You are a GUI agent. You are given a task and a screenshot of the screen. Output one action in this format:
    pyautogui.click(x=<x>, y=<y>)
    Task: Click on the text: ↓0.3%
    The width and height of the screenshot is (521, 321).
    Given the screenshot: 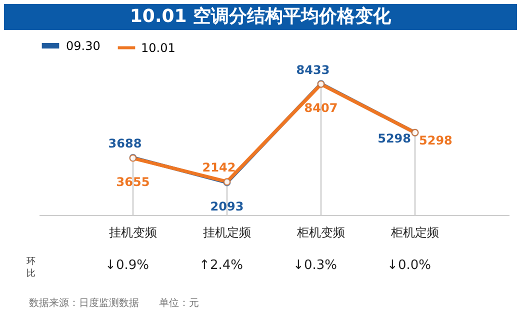 What is the action you would take?
    pyautogui.click(x=315, y=265)
    